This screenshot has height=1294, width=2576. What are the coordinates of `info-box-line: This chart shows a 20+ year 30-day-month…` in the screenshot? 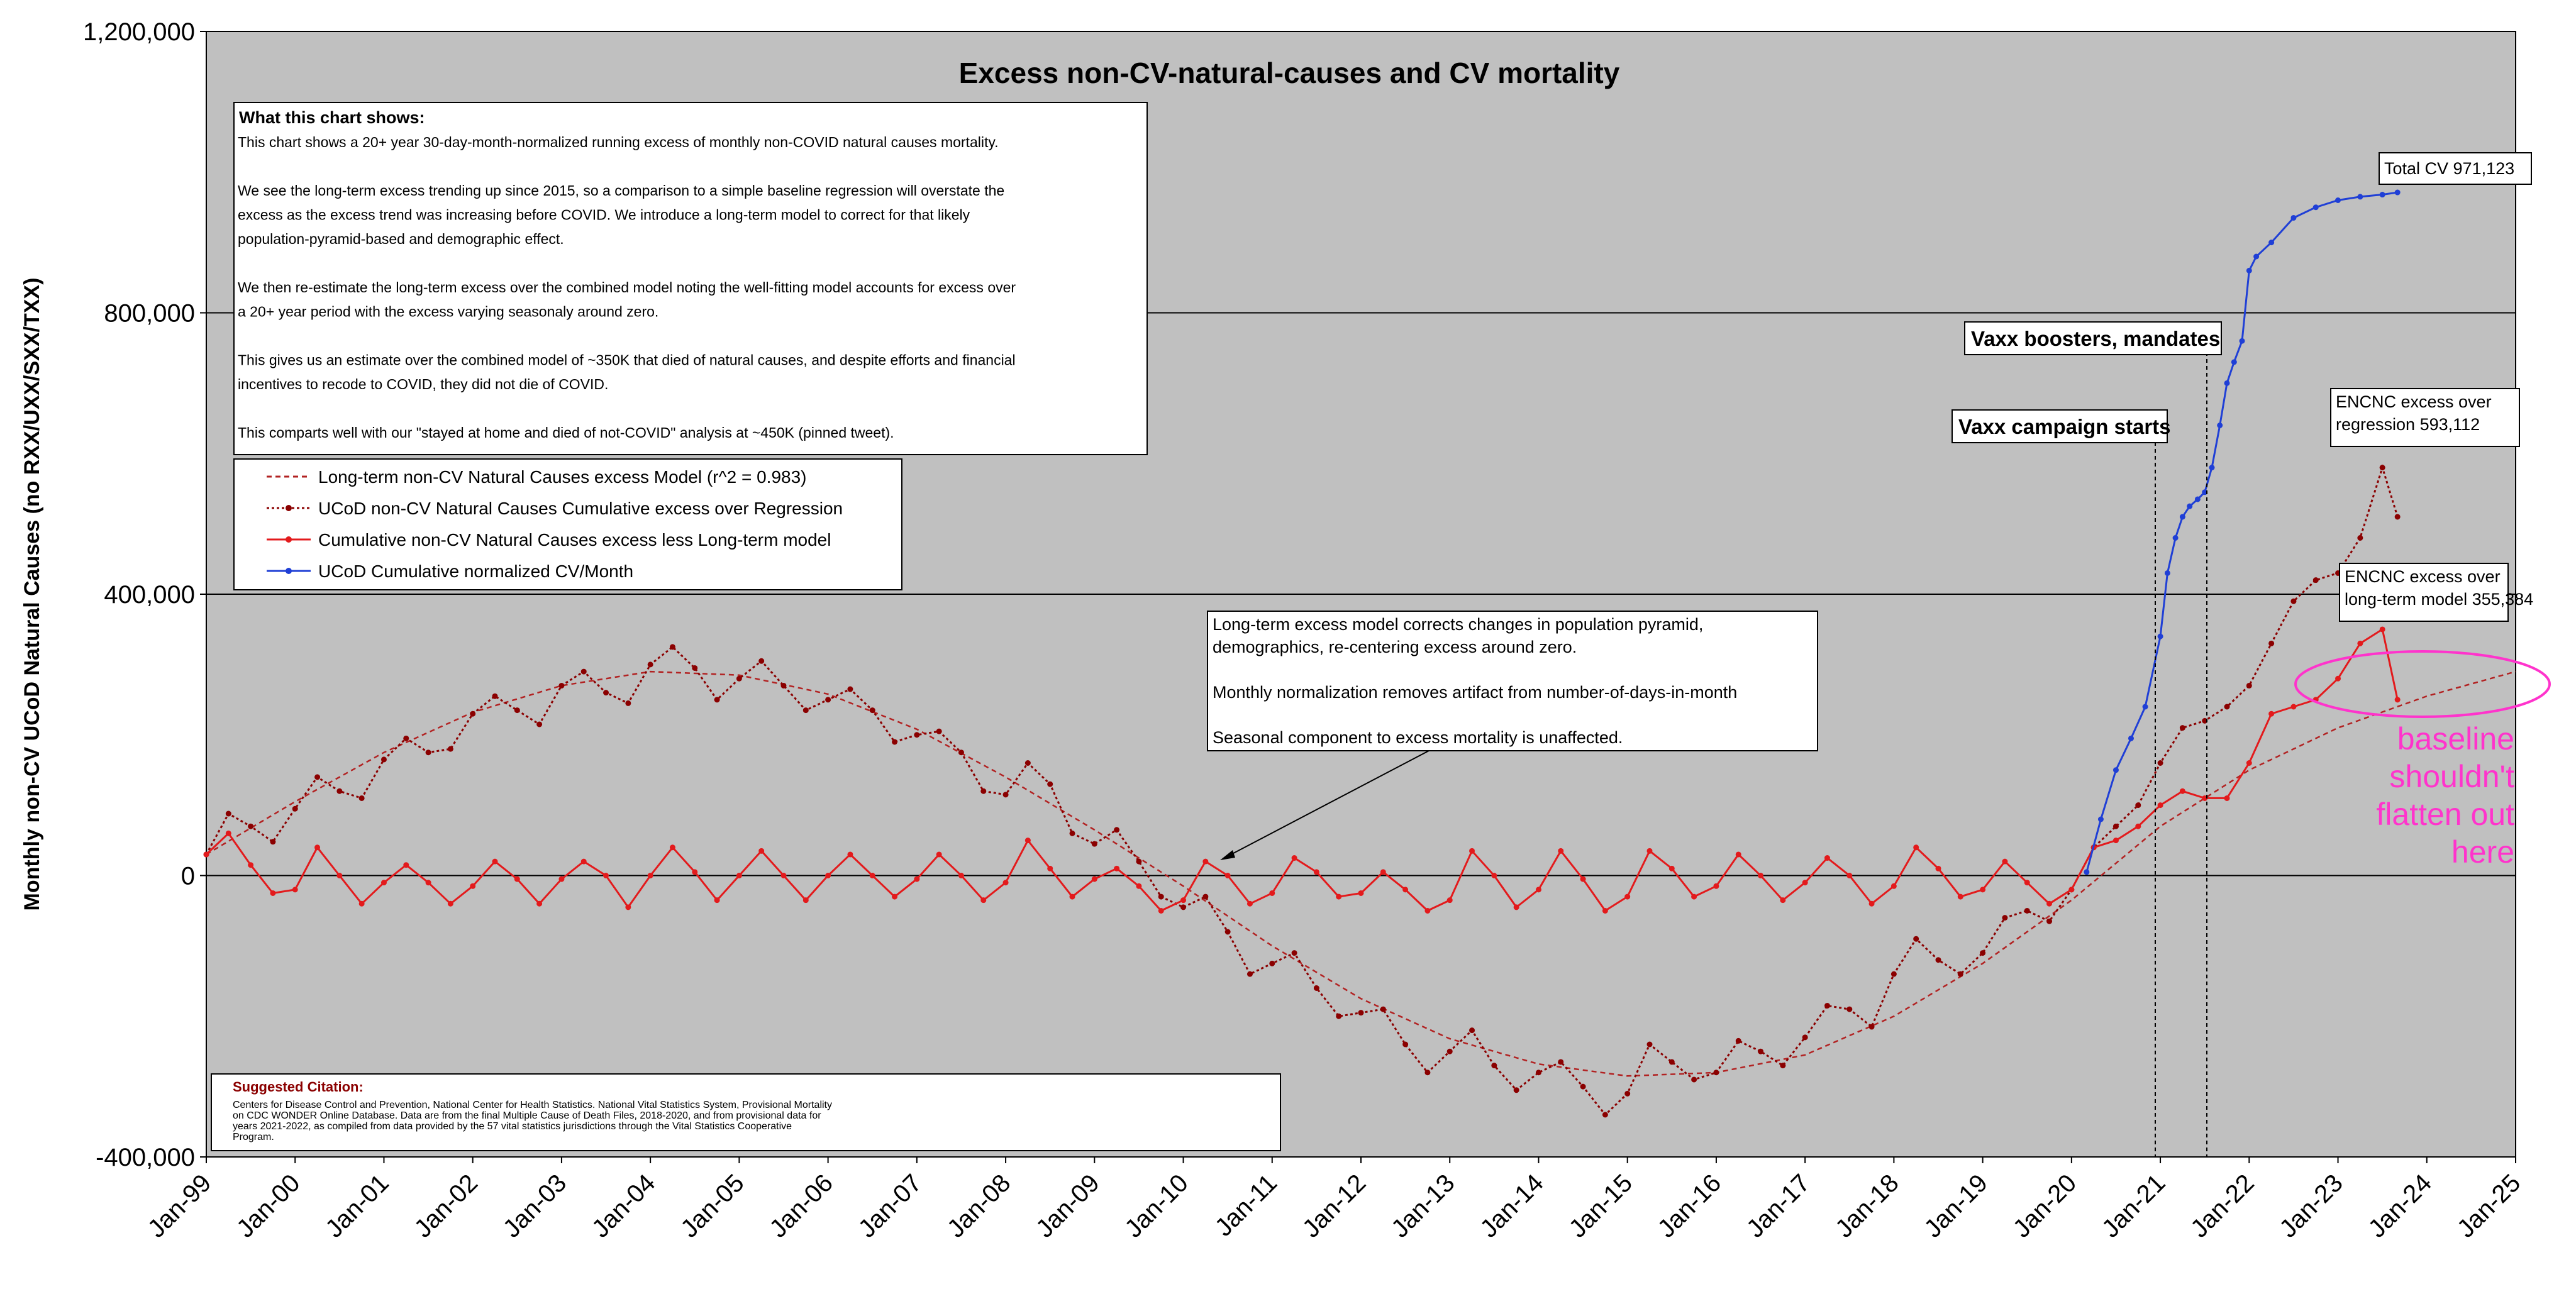 It's located at (618, 142).